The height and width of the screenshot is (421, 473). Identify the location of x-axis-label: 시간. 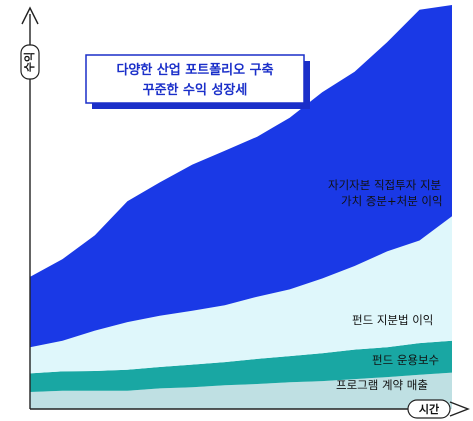
(429, 409).